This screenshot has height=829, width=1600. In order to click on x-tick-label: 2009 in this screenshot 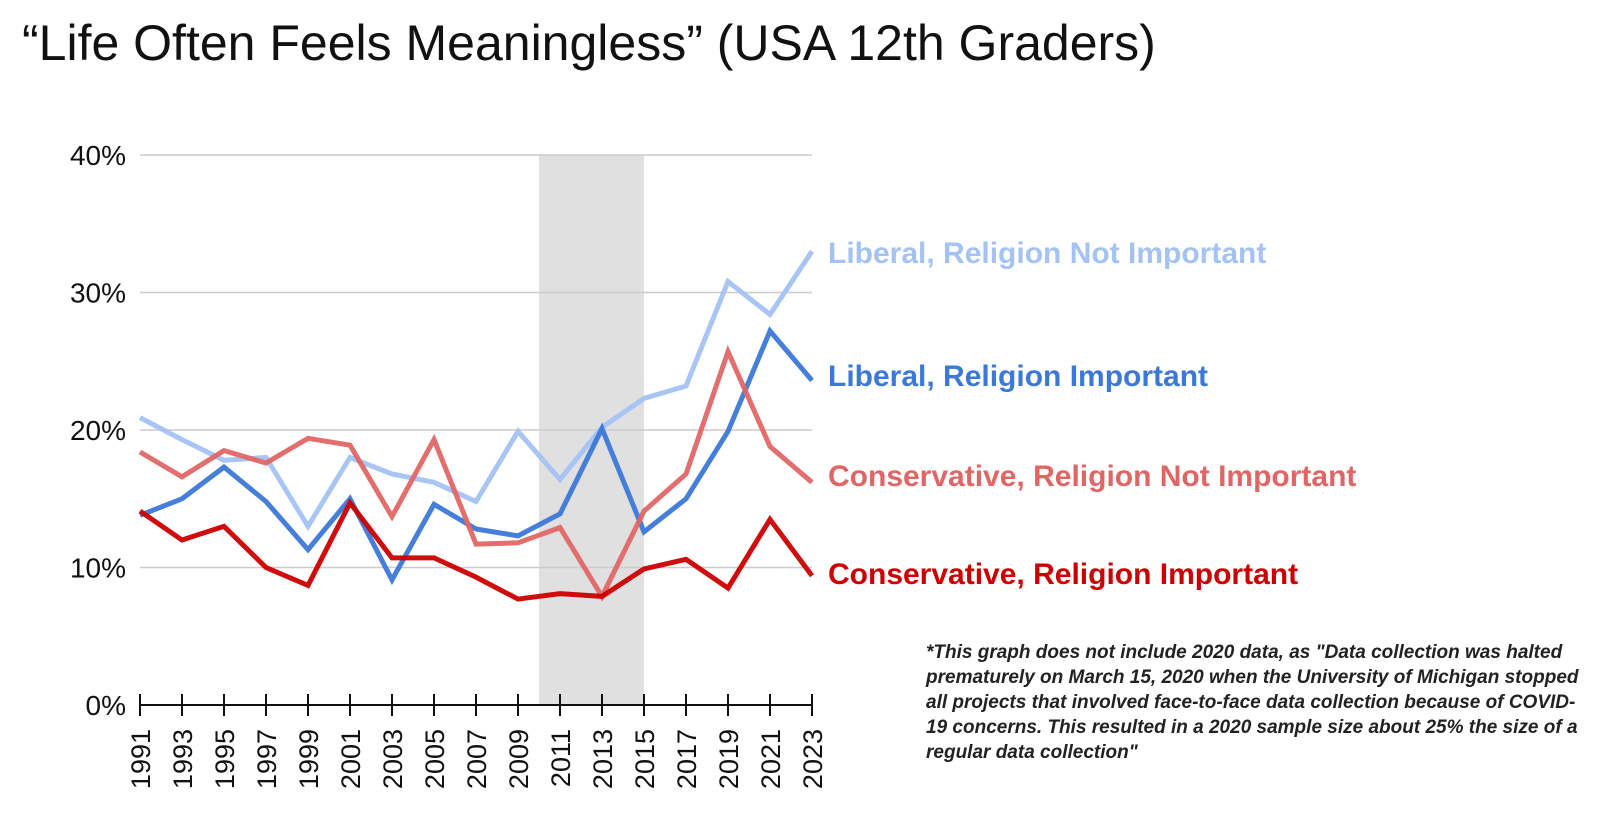, I will do `click(519, 759)`.